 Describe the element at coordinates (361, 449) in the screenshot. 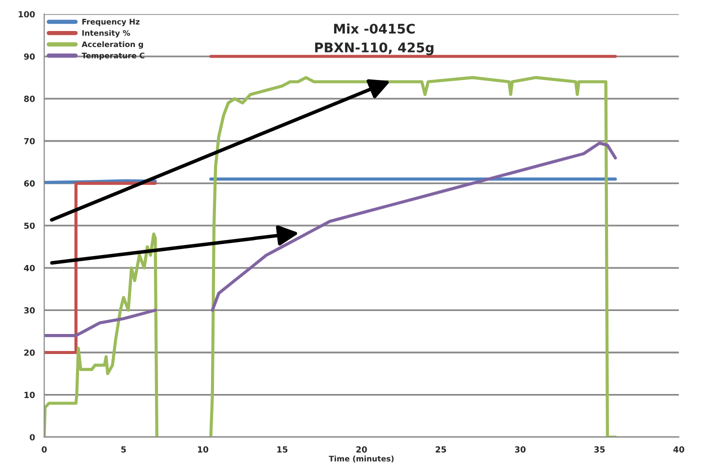

I see `x-tick-label: 20` at that location.